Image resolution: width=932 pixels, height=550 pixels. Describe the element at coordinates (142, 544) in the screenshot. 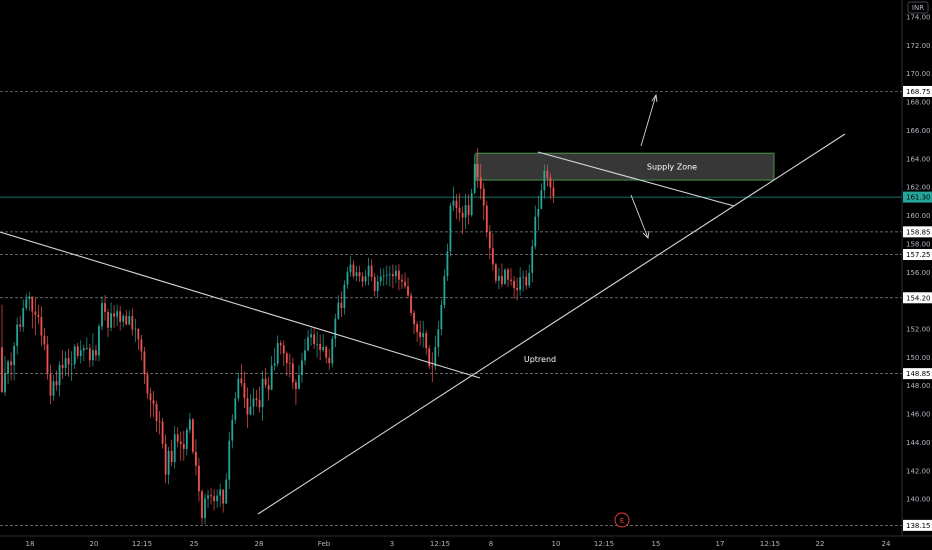

I see `time-tick-label: 12:15` at that location.